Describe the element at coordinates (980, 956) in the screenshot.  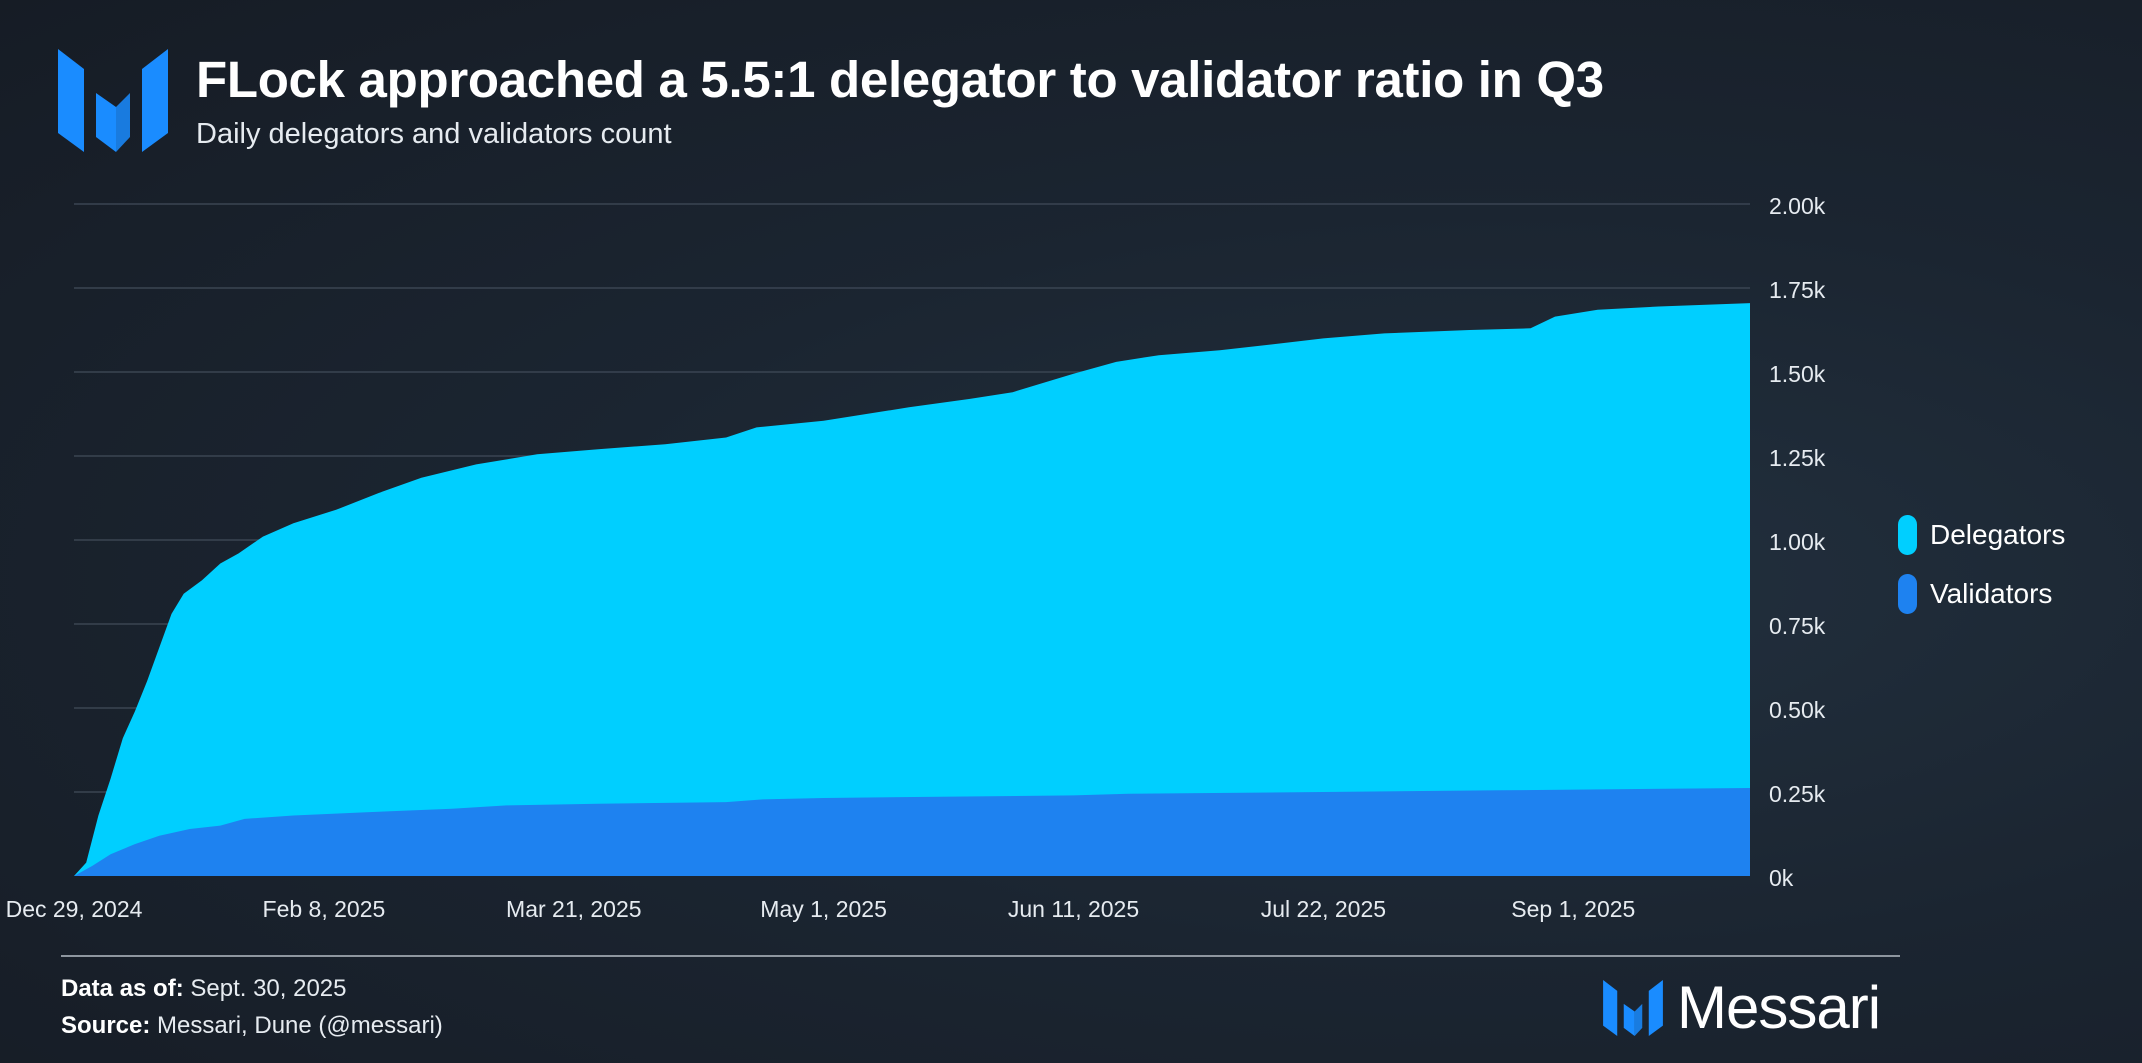
I see `footer-divider` at that location.